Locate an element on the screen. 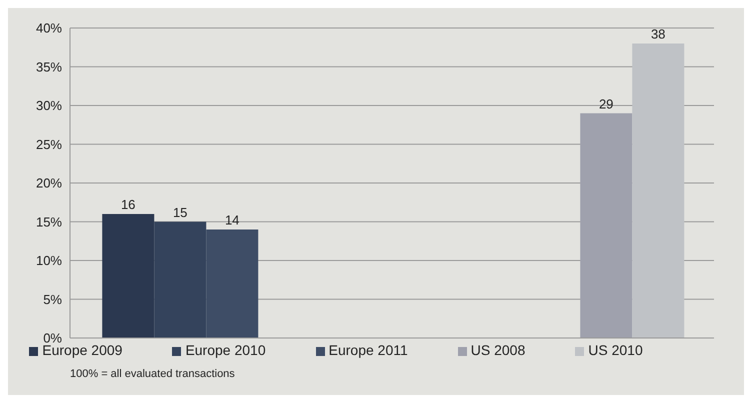 The height and width of the screenshot is (403, 752). y-tick-label: 10% is located at coordinates (49, 260).